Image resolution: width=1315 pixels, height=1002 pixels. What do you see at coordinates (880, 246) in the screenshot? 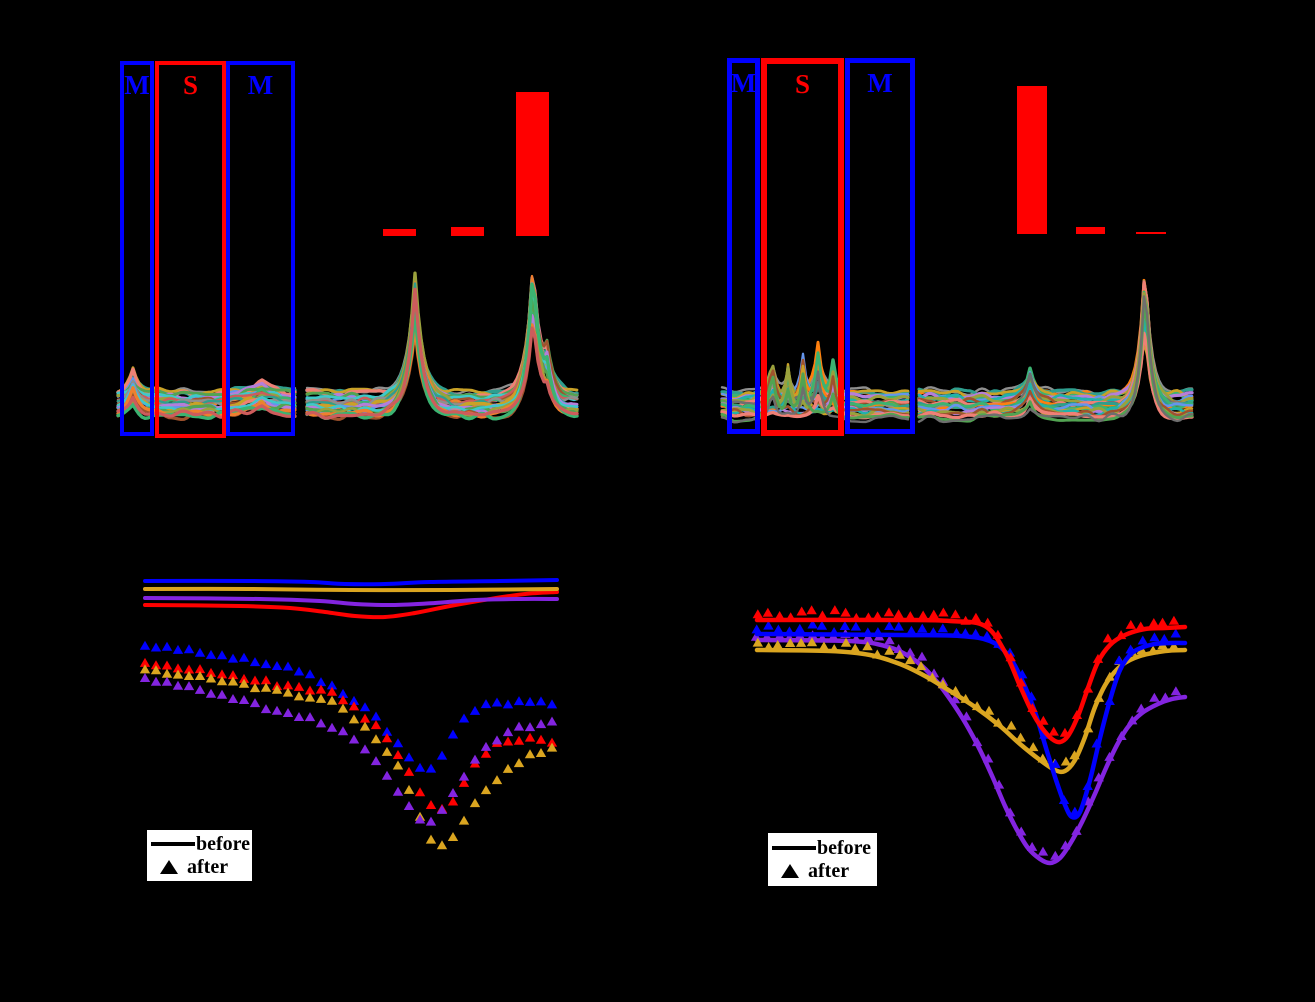
I see `region-box-m2-top-right: M` at bounding box center [880, 246].